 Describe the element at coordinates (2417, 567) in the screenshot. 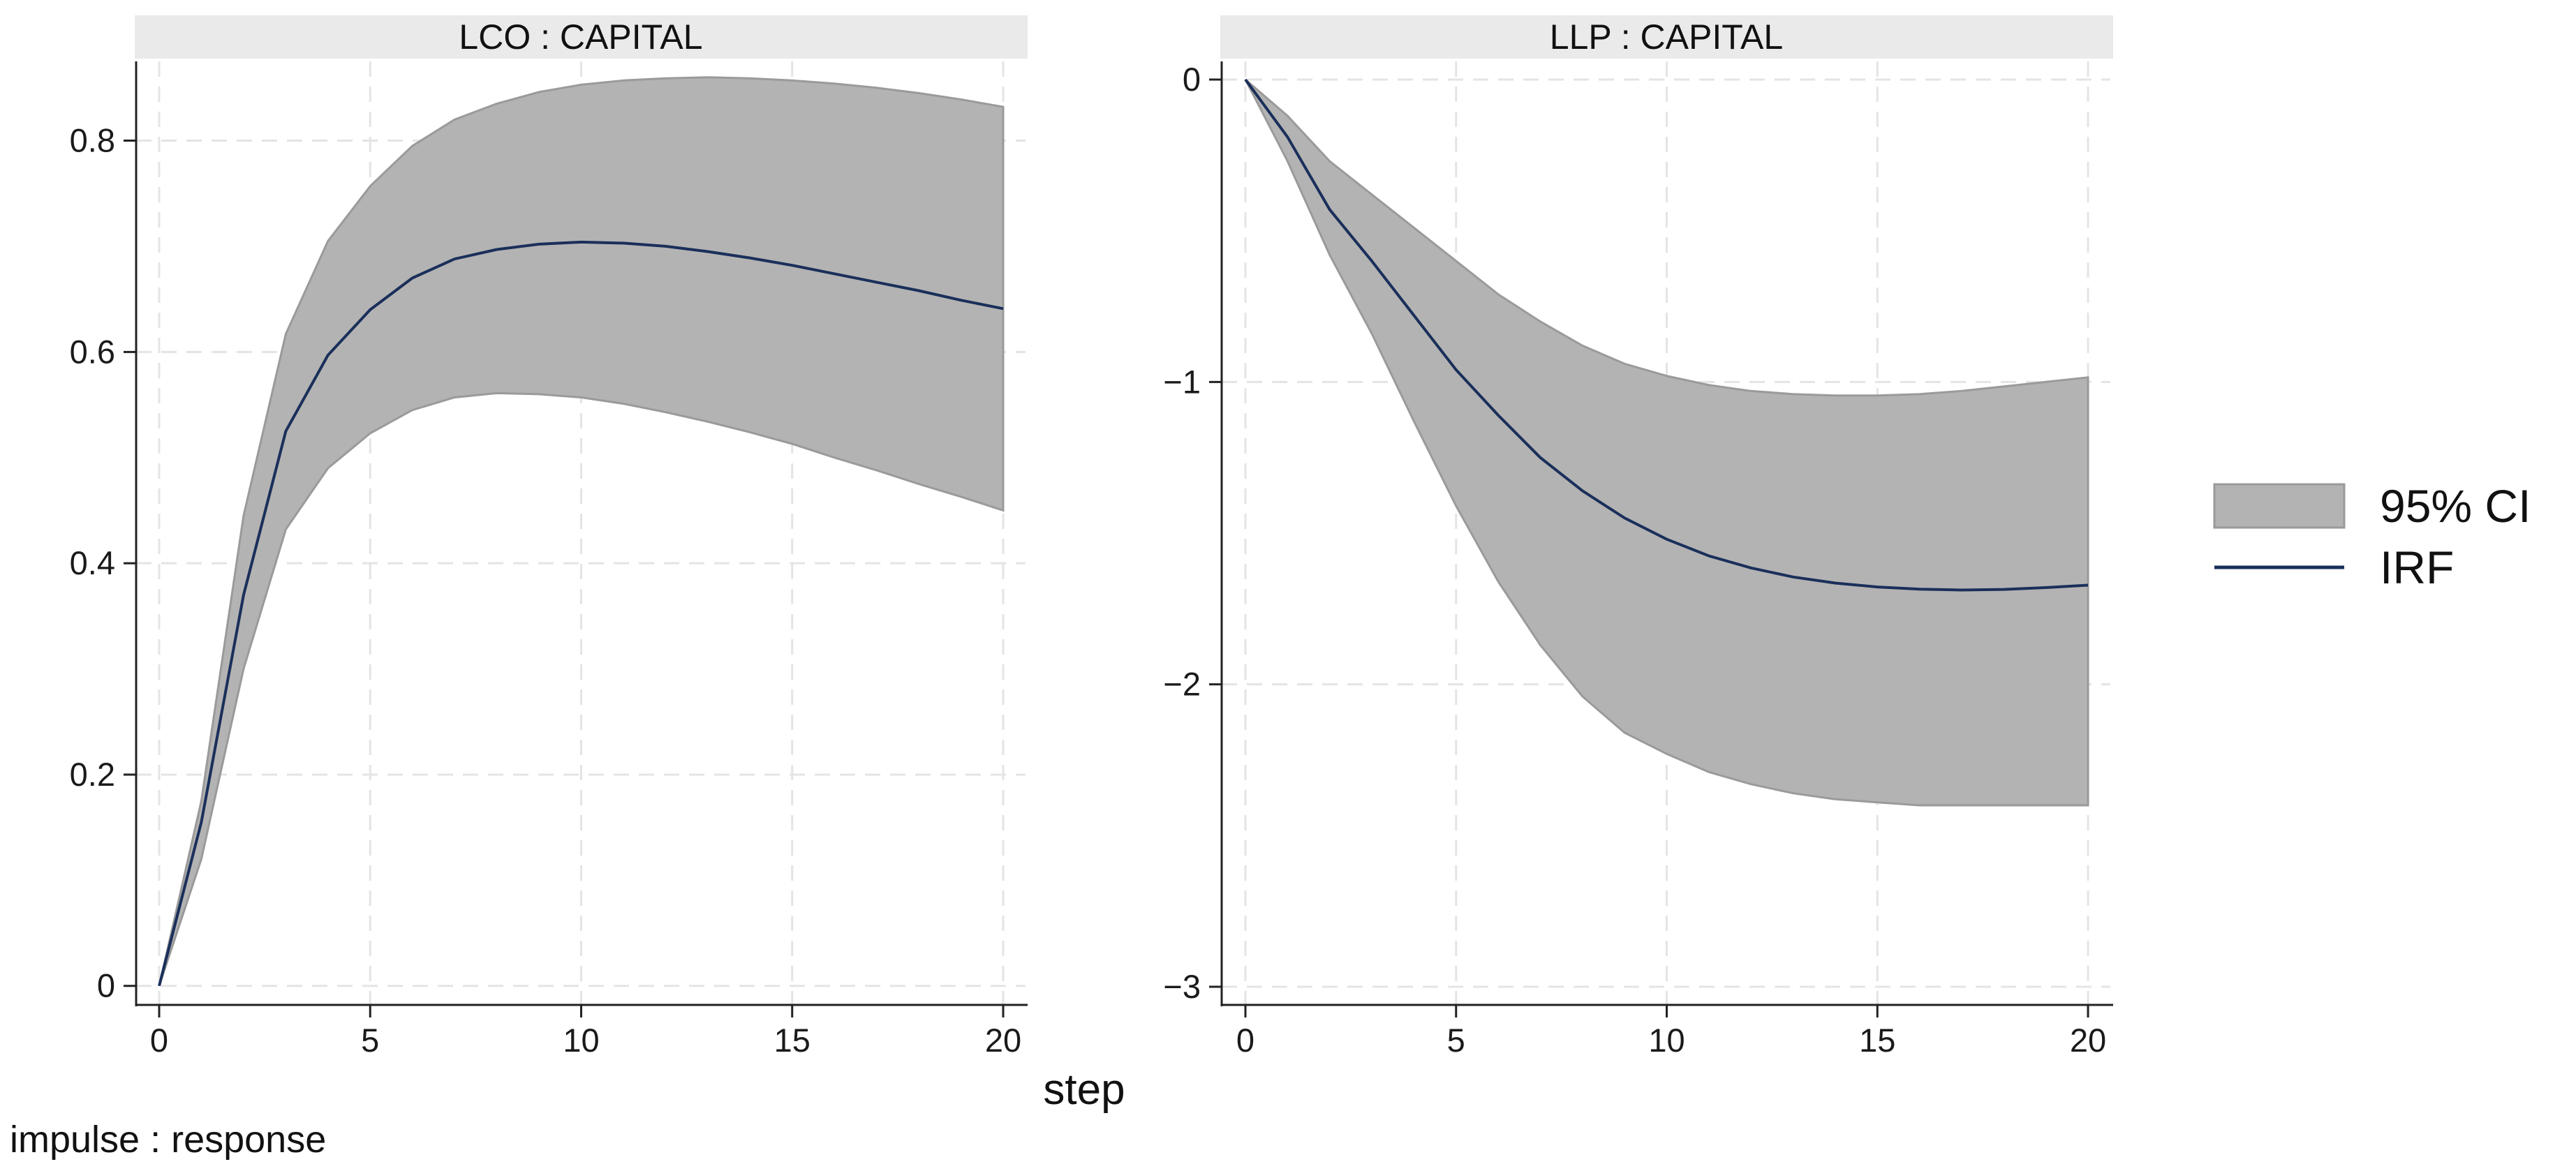

I see `legend-irf-label: IRF` at that location.